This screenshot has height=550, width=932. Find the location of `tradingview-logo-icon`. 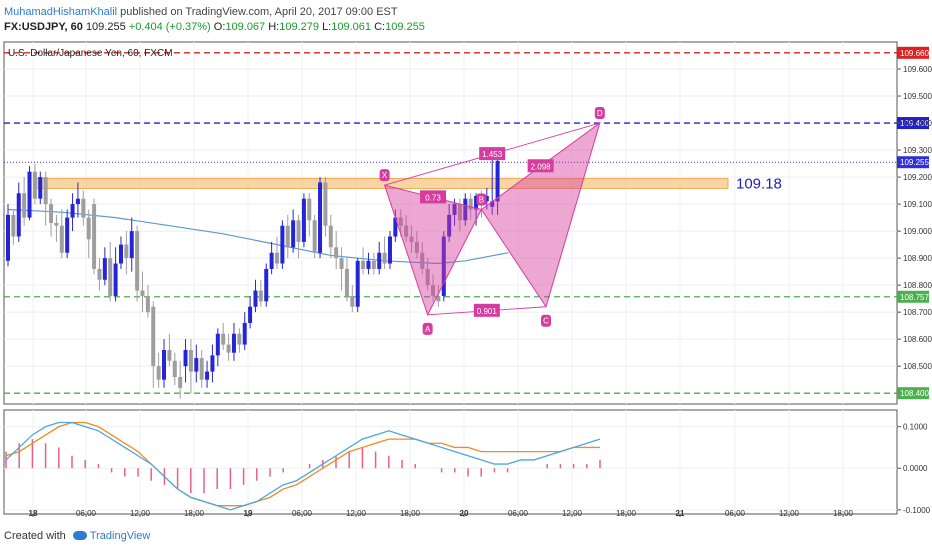

tradingview-logo-icon is located at coordinates (79, 535).